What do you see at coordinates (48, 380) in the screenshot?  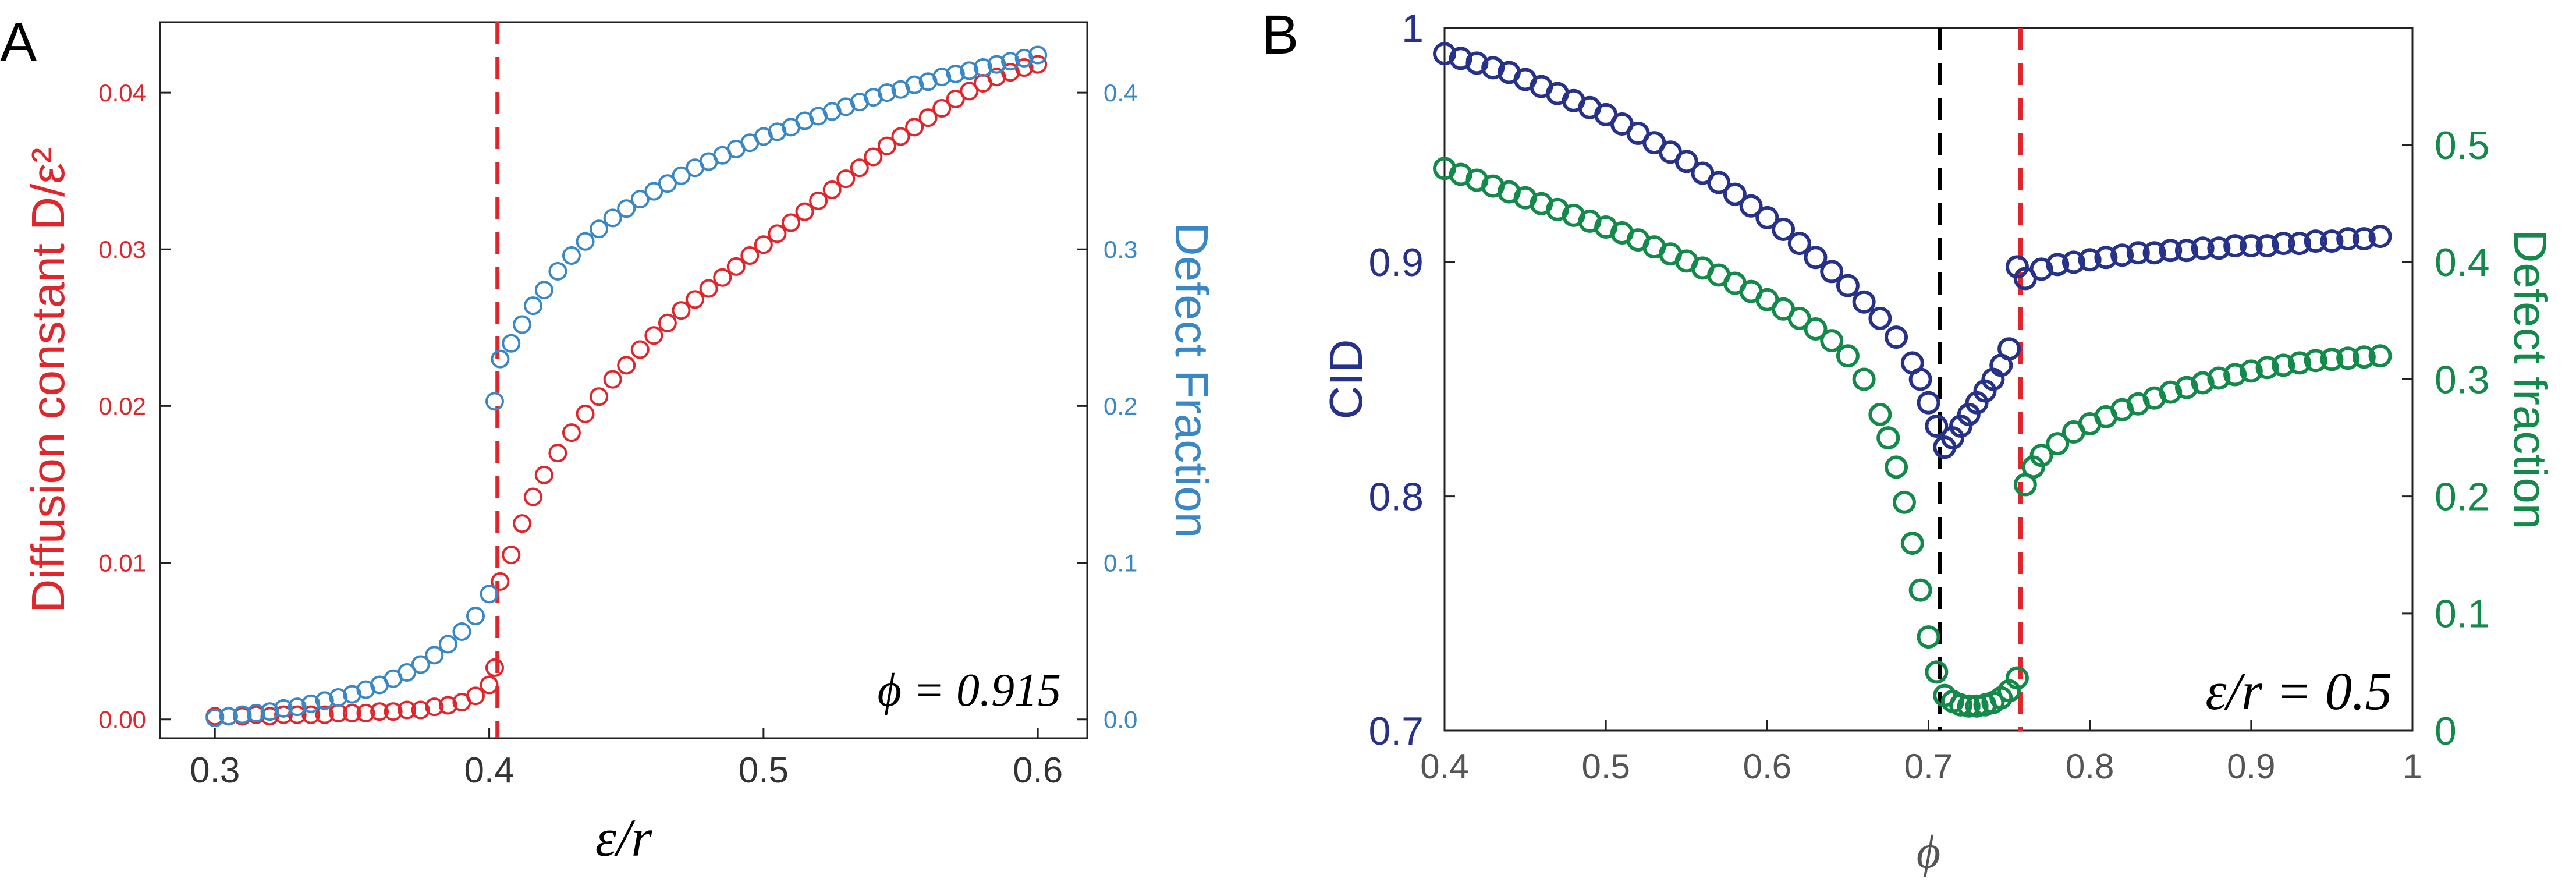 I see `panel-a-y-axis-label-left: Diffusion constant D/ε²` at bounding box center [48, 380].